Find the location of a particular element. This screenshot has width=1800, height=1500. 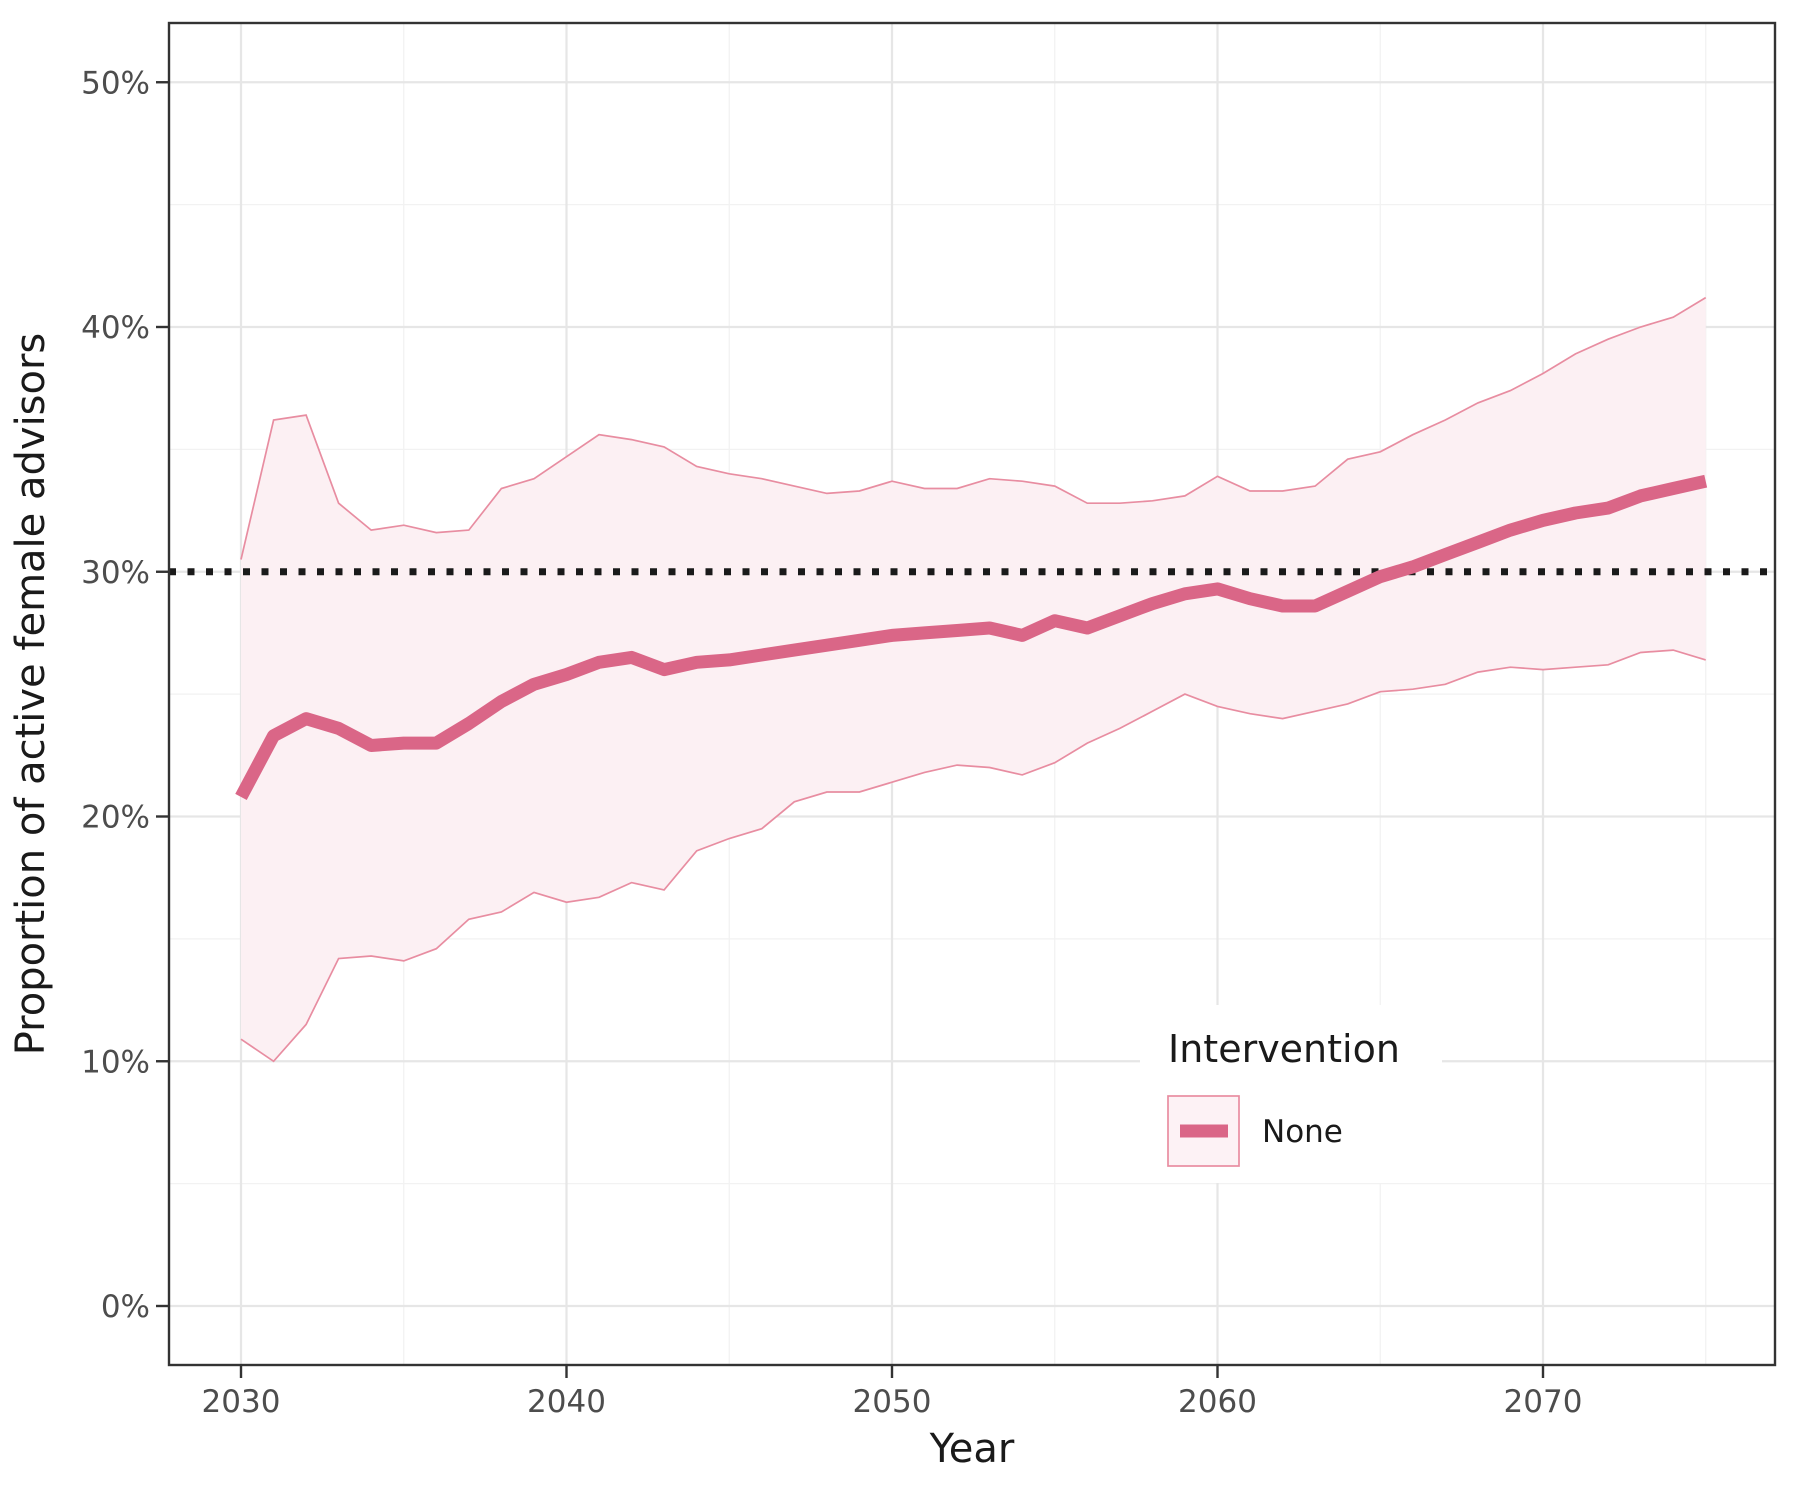

y-axis-title: Proportion of active female advisors is located at coordinates (31, 694).